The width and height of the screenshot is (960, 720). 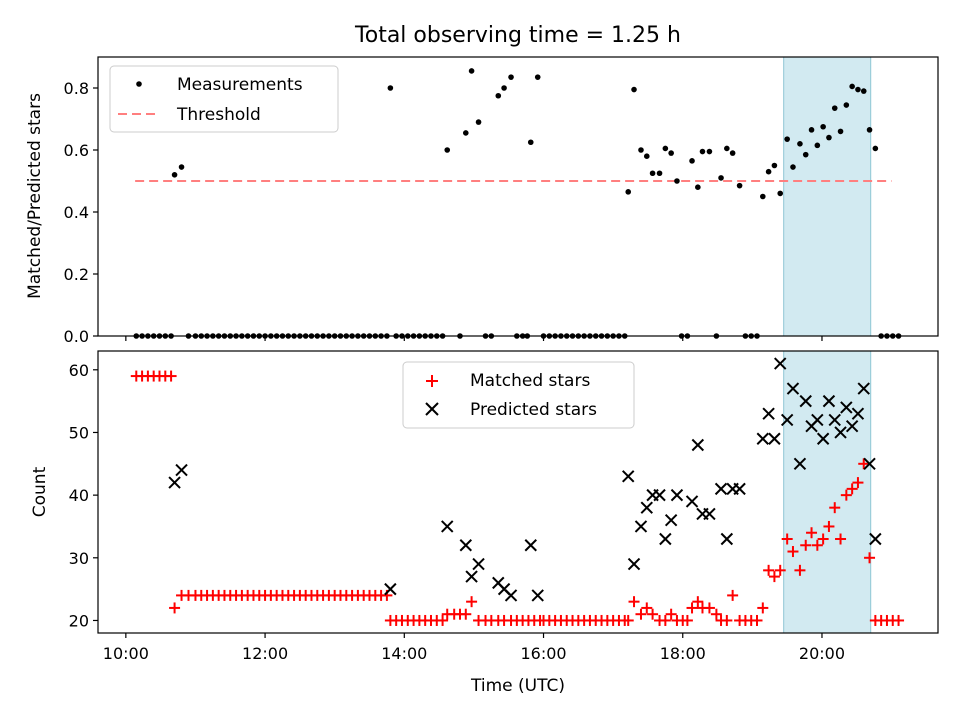 I want to click on x-tick-label: 14:00, so click(x=404, y=653).